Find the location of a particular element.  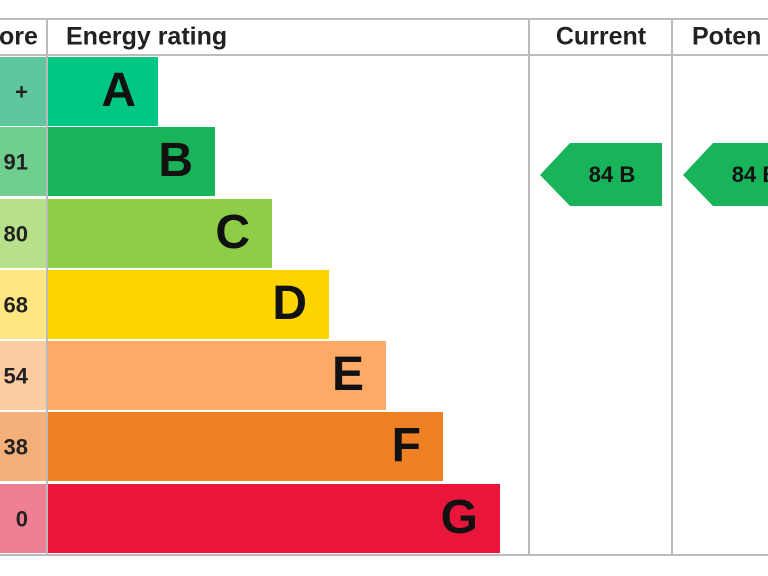

score-label: 91 is located at coordinates (16, 161).